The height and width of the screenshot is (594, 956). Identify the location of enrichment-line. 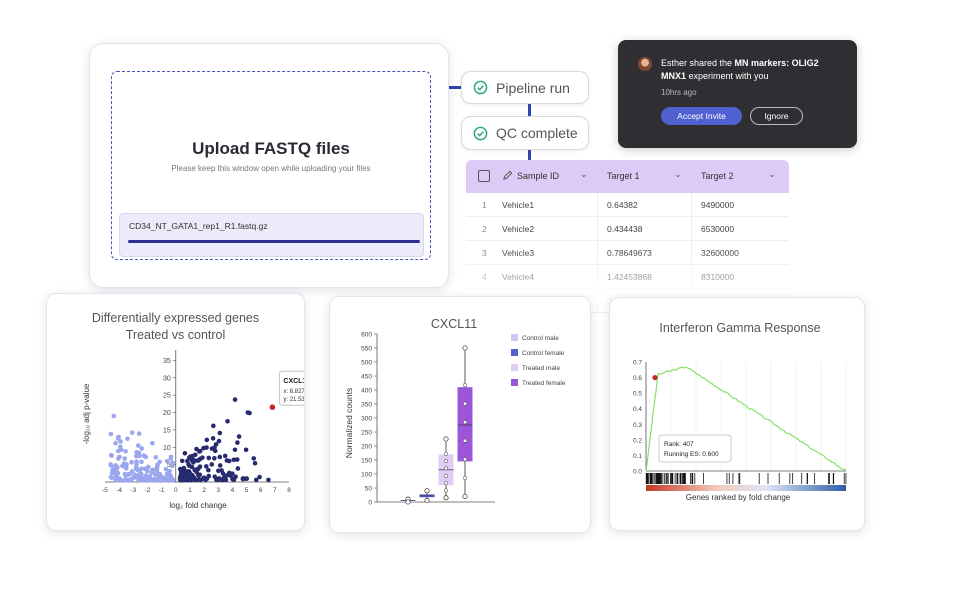
(746, 419).